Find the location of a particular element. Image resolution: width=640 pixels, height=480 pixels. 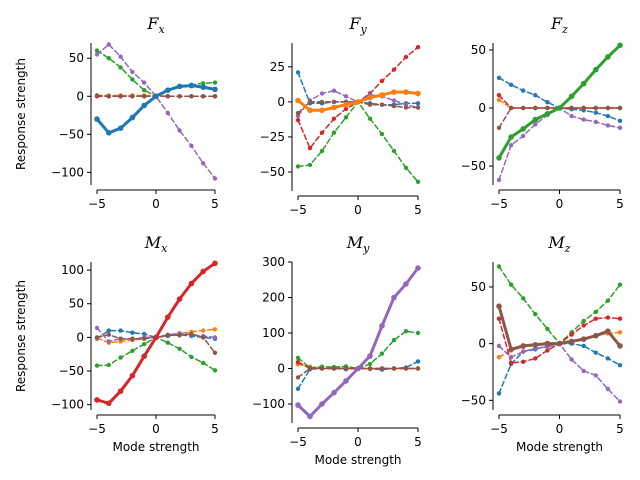

series-line-blue is located at coordinates (559, 368).